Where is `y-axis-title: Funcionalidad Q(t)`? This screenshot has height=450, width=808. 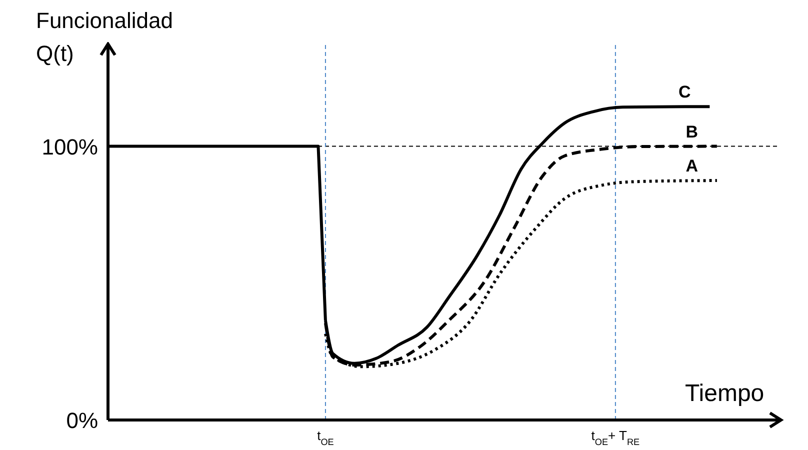
y-axis-title: Funcionalidad Q(t) is located at coordinates (104, 37).